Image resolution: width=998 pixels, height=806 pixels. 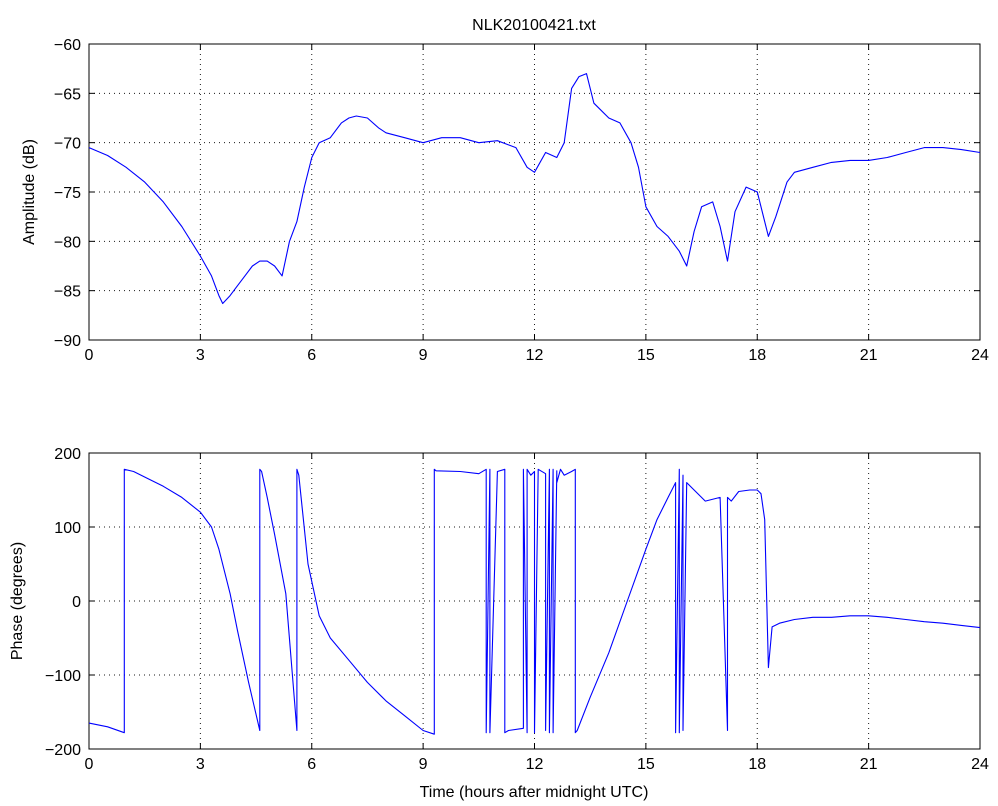 I want to click on phase-x-tick-label: 15, so click(x=646, y=764).